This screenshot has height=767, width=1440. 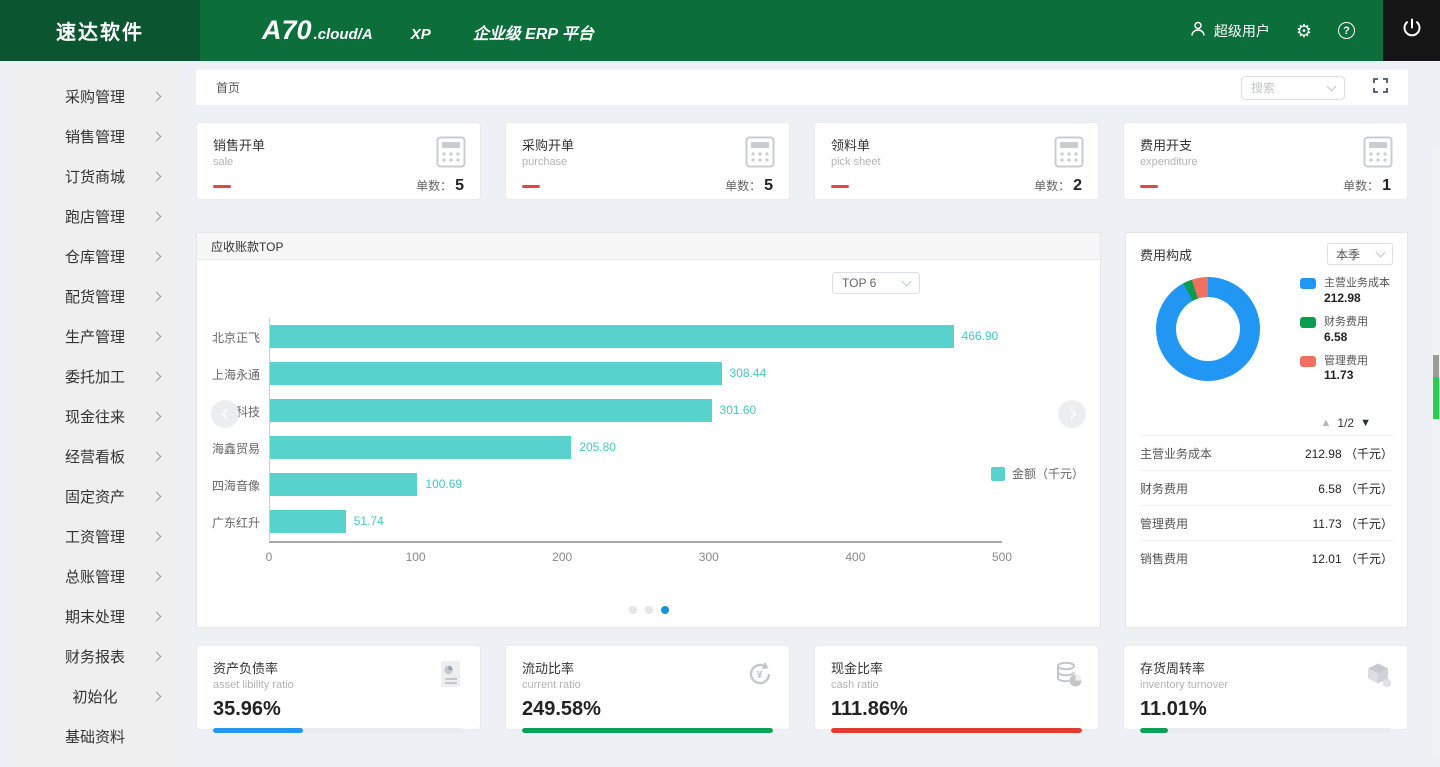 What do you see at coordinates (95, 736) in the screenshot?
I see `sidebar-item: 基础资料` at bounding box center [95, 736].